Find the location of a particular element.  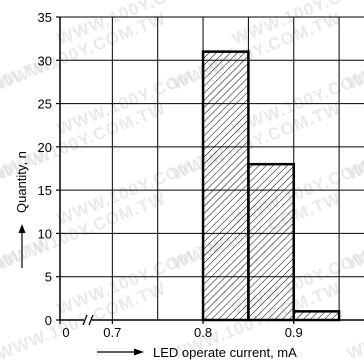

x-tick-label: 0.8 is located at coordinates (203, 332).